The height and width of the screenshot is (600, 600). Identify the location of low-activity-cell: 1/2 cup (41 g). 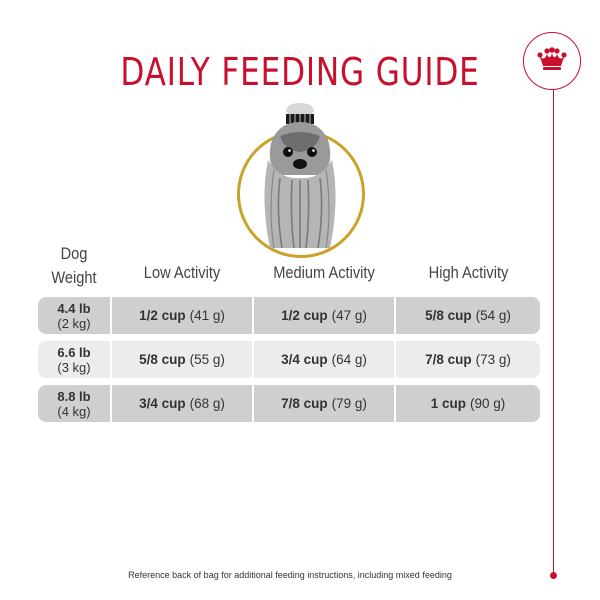
(182, 315).